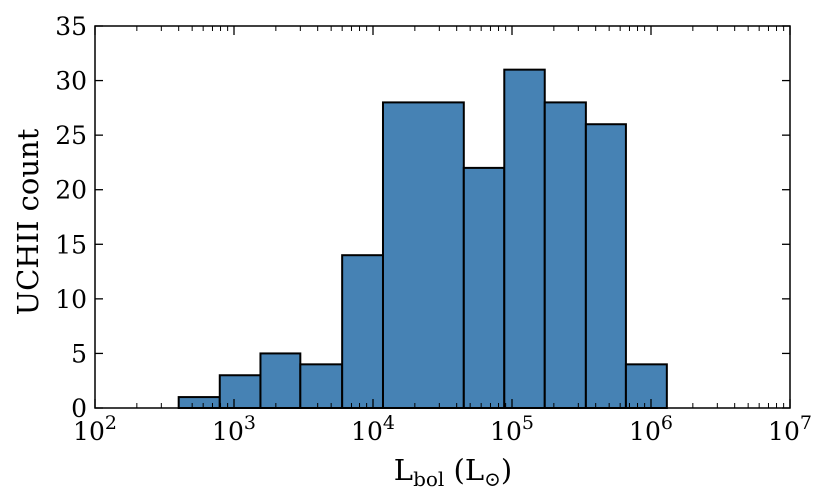  Describe the element at coordinates (79, 408) in the screenshot. I see `y-tick-label: 0` at that location.